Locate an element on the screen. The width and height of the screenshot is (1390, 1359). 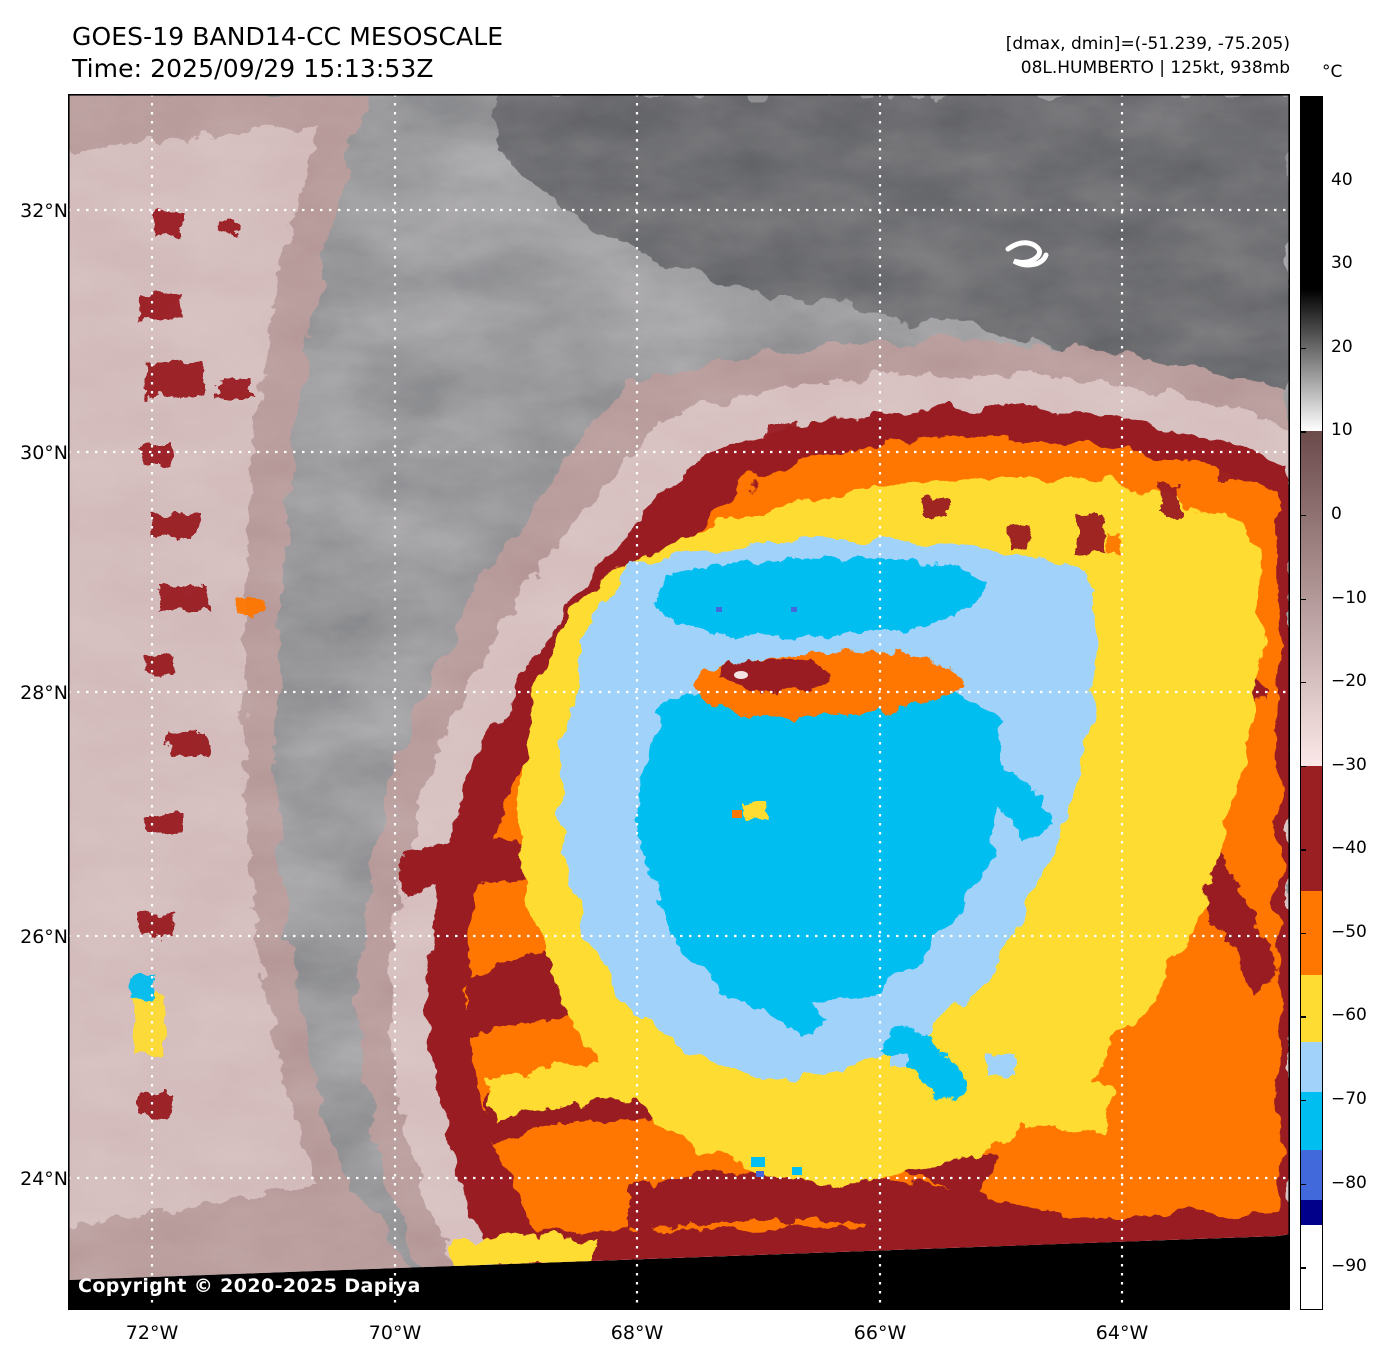
red-speckle-west is located at coordinates (198, 664).